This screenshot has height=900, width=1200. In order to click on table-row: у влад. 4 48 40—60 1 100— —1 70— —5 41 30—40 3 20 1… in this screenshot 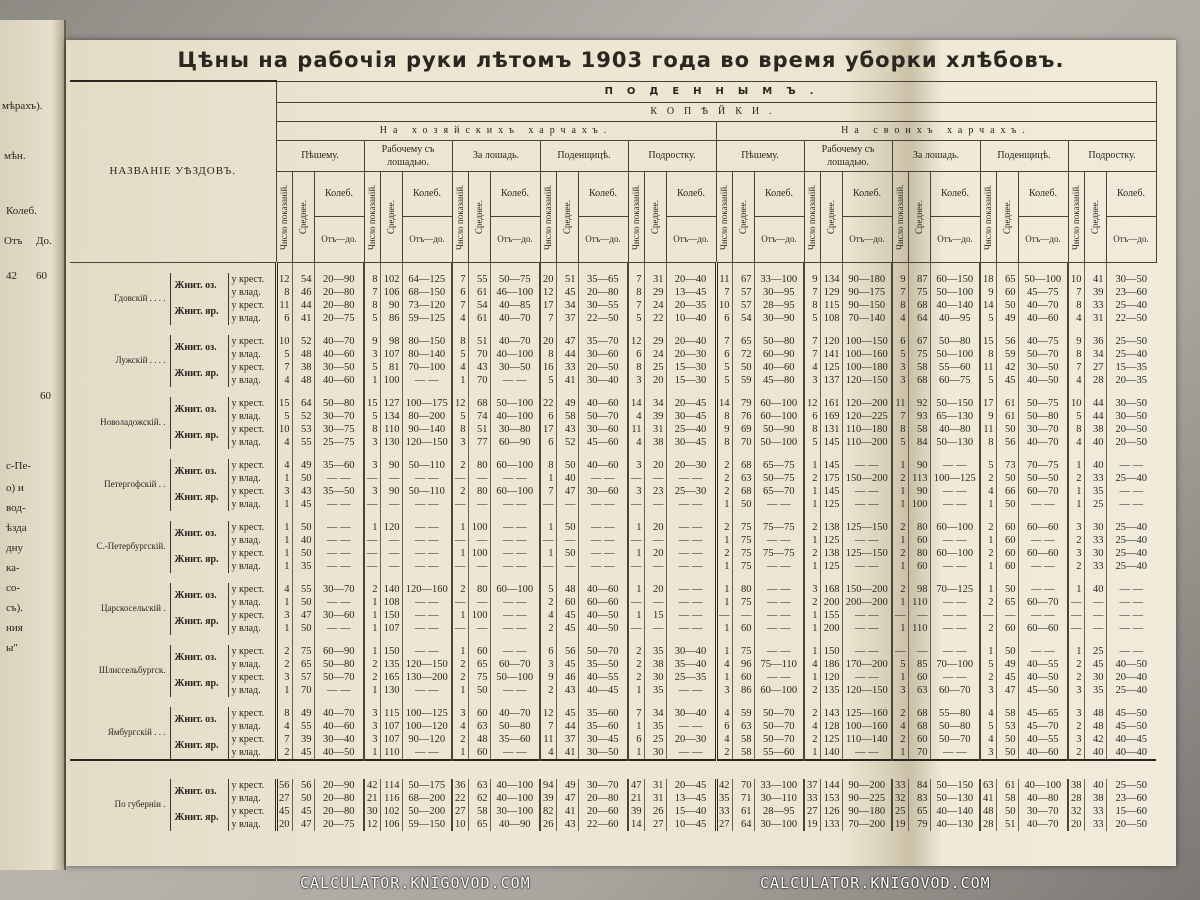, I will do `click(613, 380)`.